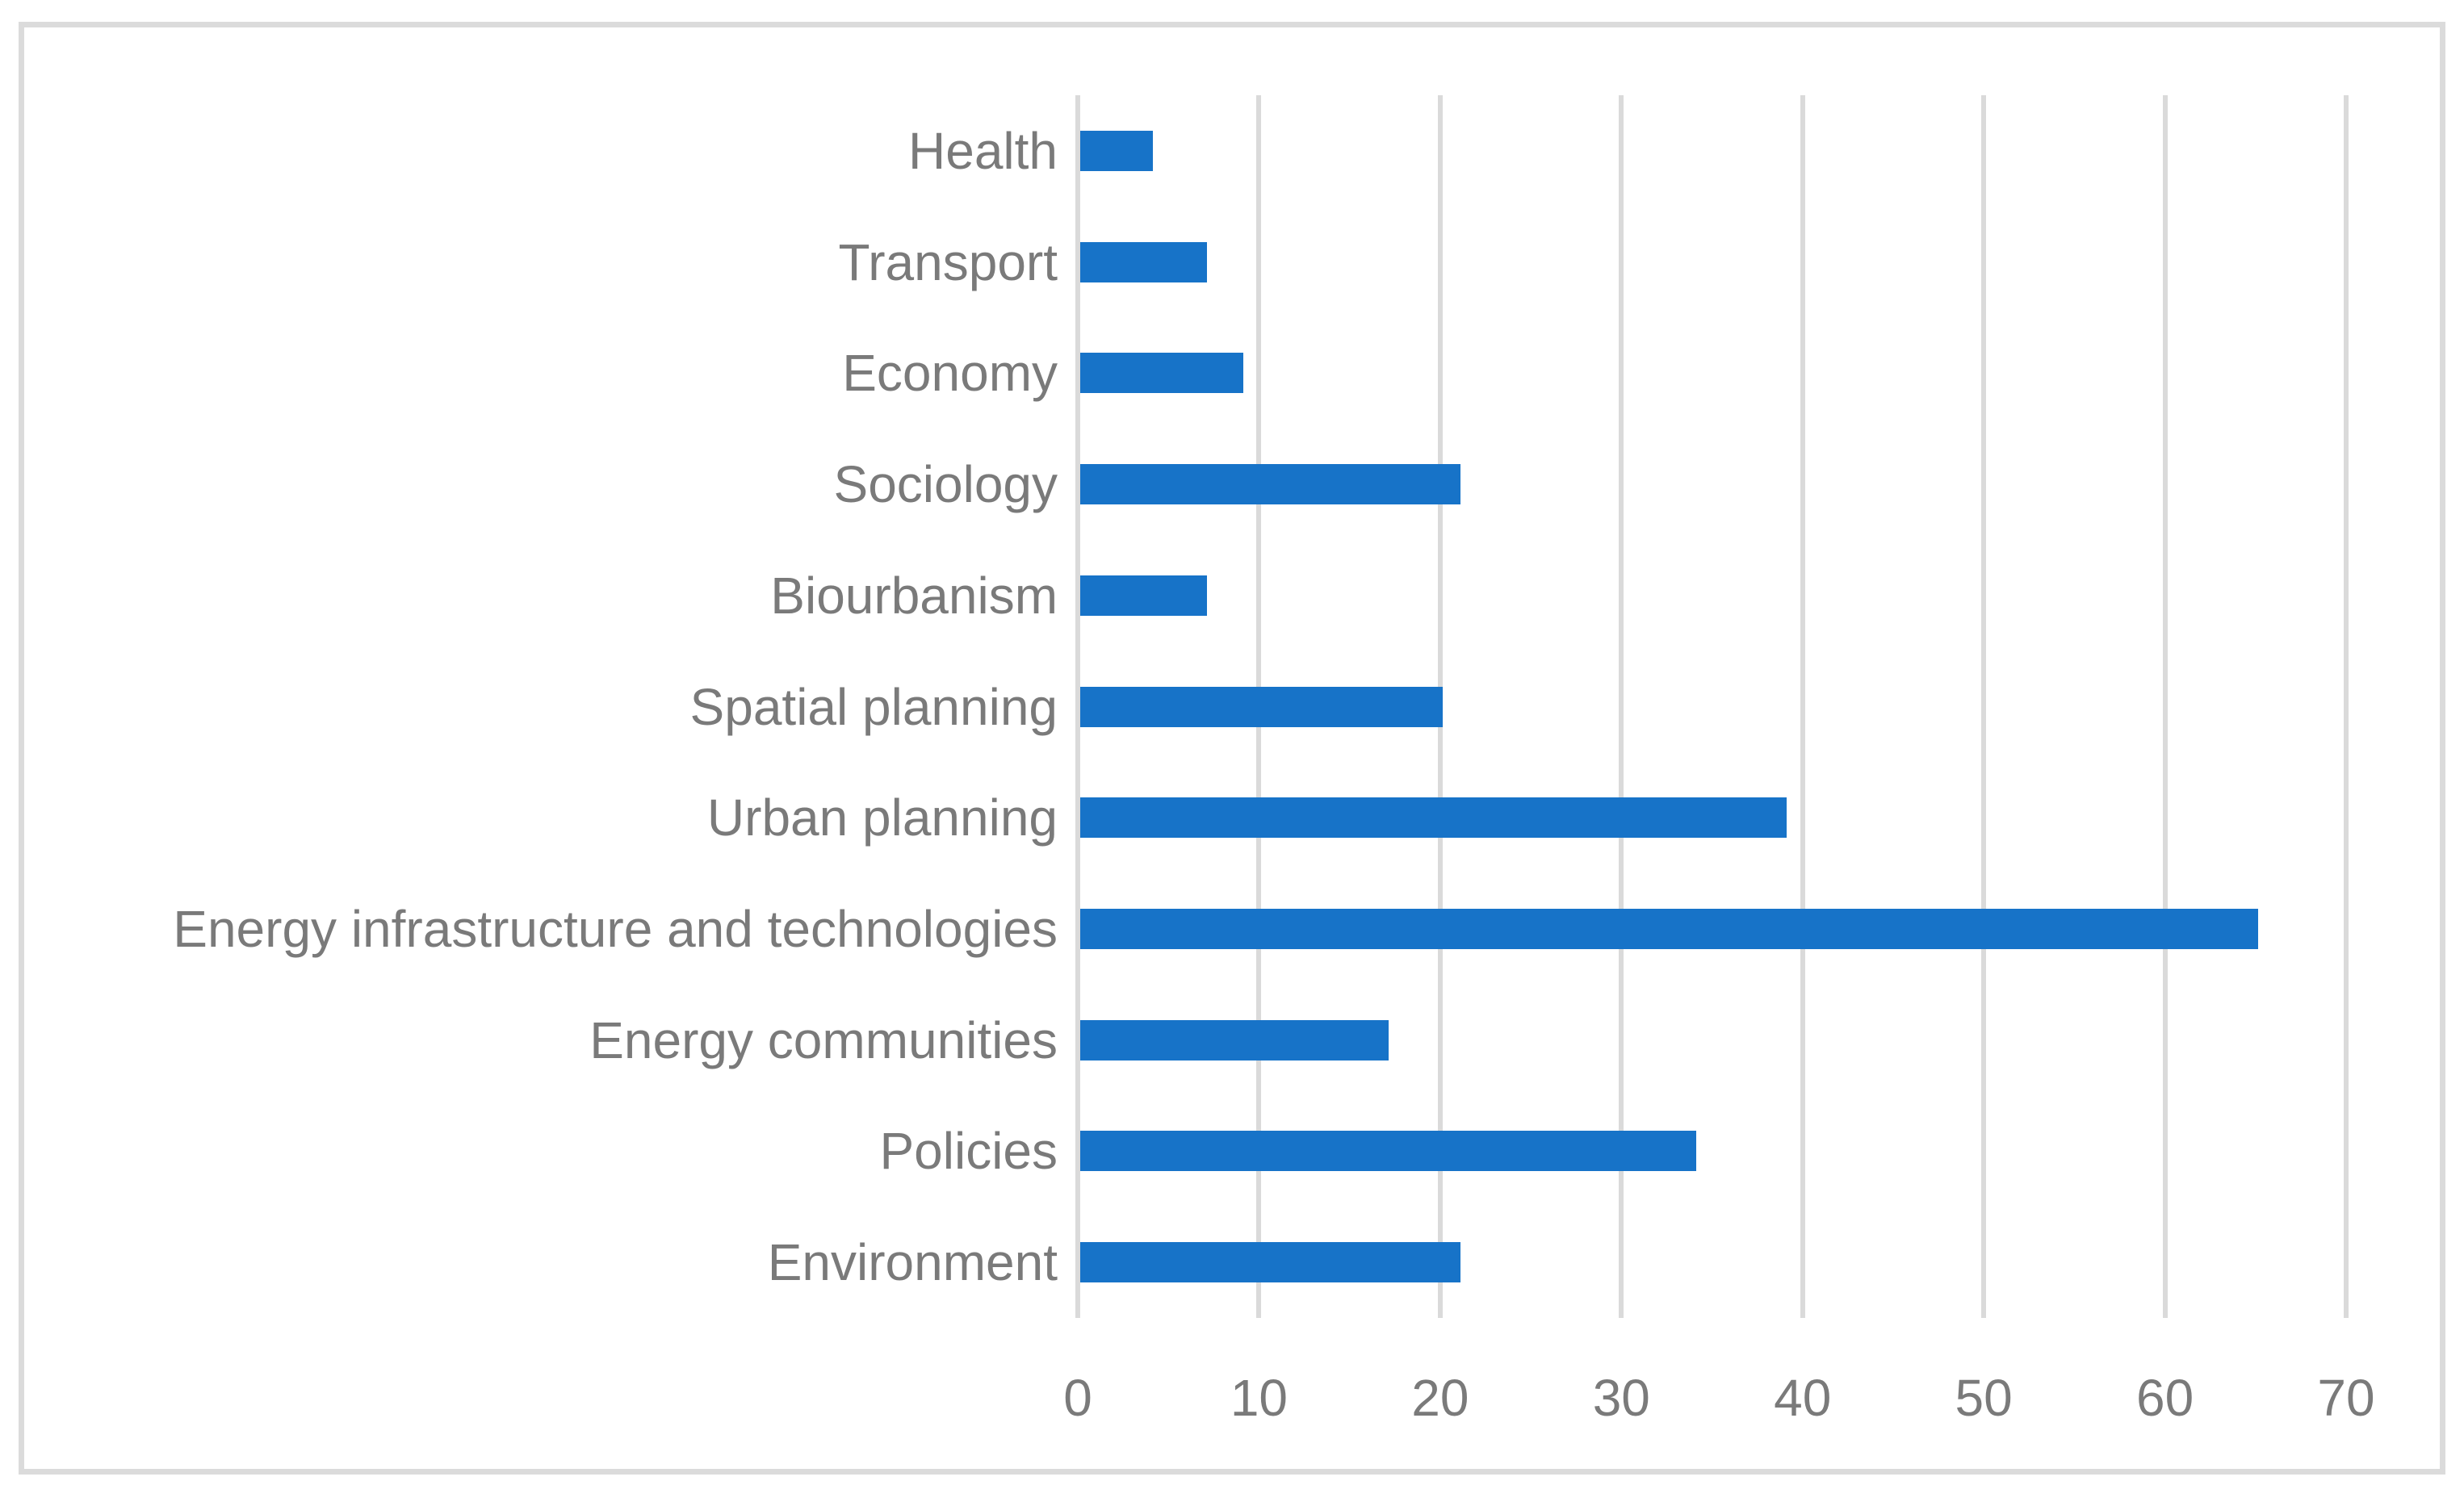 Image resolution: width=2464 pixels, height=1506 pixels. What do you see at coordinates (545, 1151) in the screenshot?
I see `category-row: Policies` at bounding box center [545, 1151].